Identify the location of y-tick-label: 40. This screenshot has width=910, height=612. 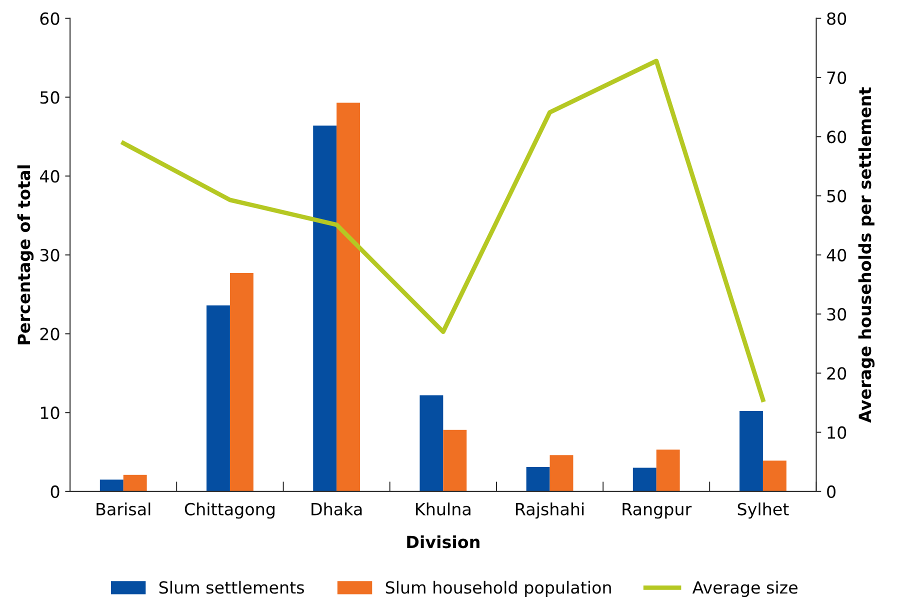
(50, 176).